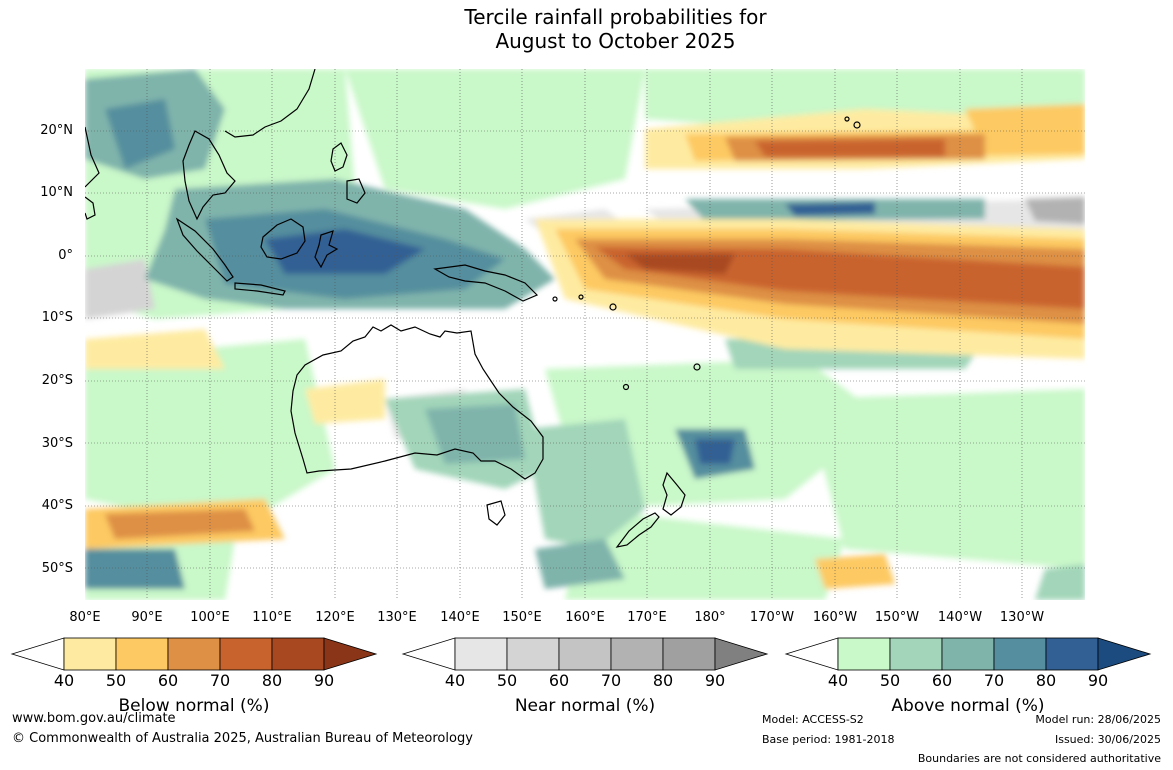  What do you see at coordinates (835, 617) in the screenshot?
I see `lon-label-160w: 160°W` at bounding box center [835, 617].